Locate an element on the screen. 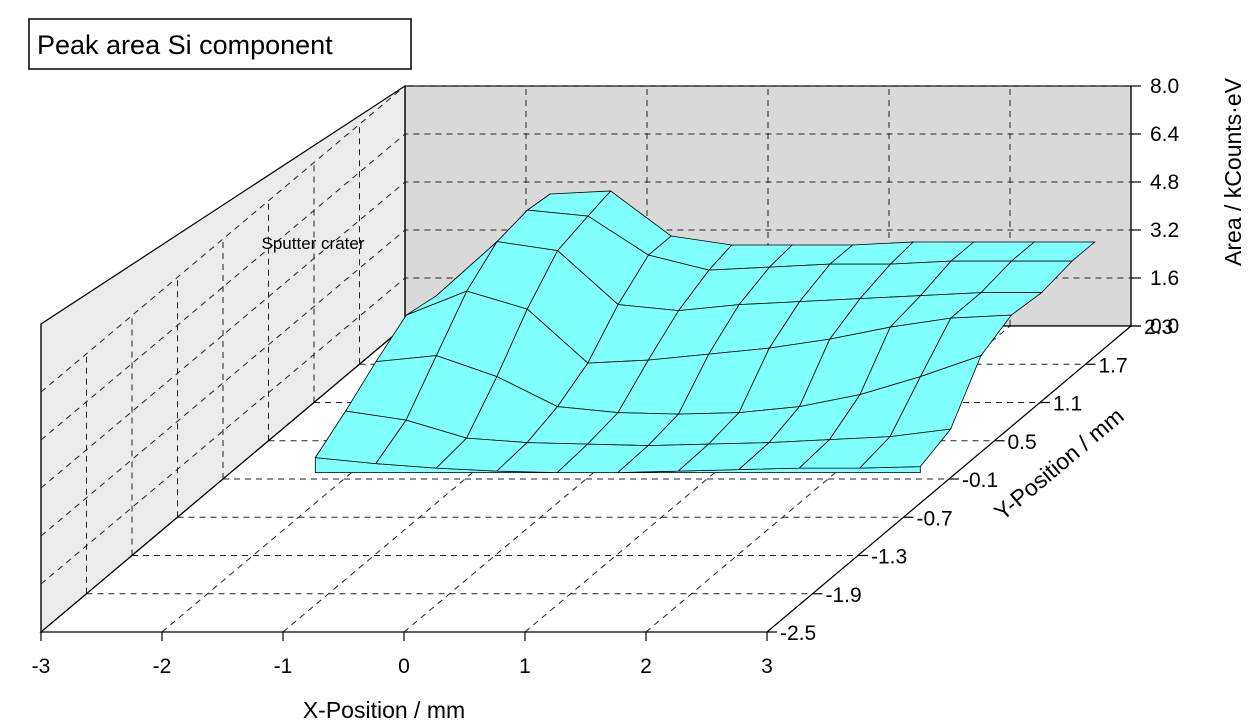 The image size is (1256, 726). y-tick-label: 2.3 is located at coordinates (1158, 327).